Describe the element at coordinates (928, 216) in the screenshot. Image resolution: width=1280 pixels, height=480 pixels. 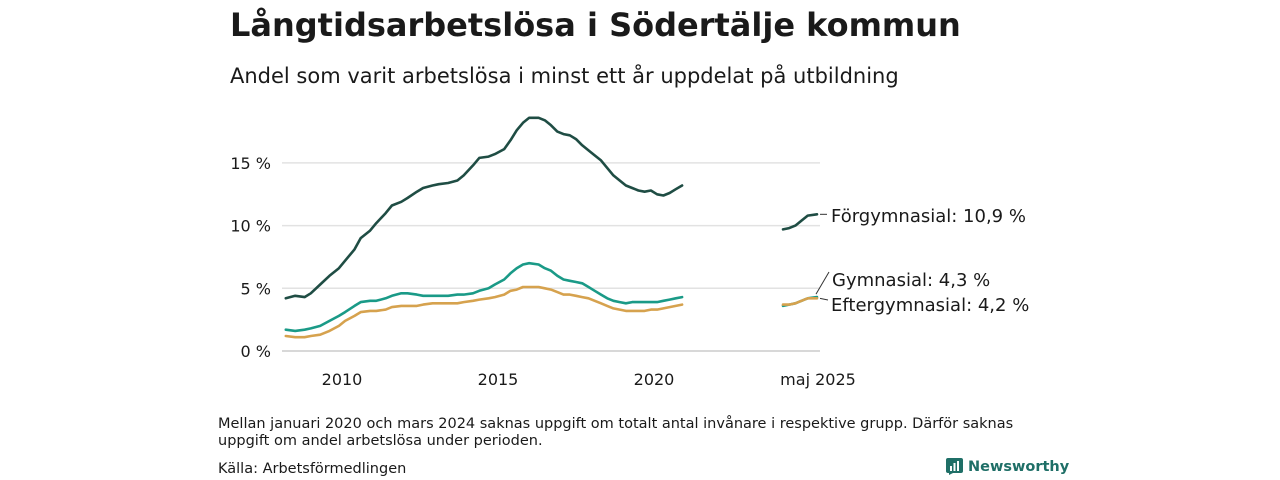
I see `series-label-förgymnasial: Förgymnasial: 10,9 %` at that location.